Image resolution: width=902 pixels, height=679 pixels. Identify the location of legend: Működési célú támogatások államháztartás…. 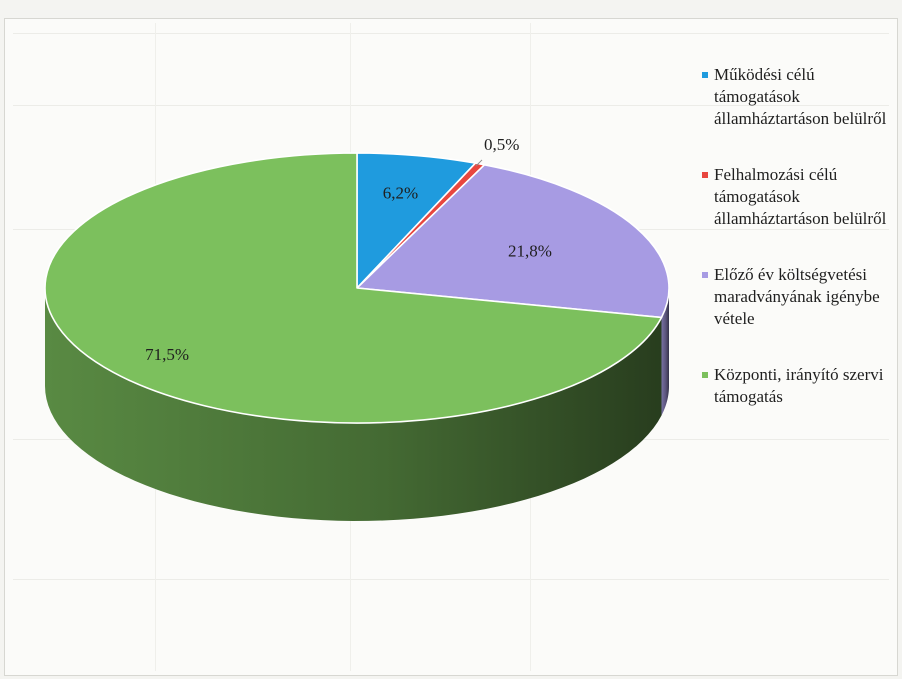
(797, 253).